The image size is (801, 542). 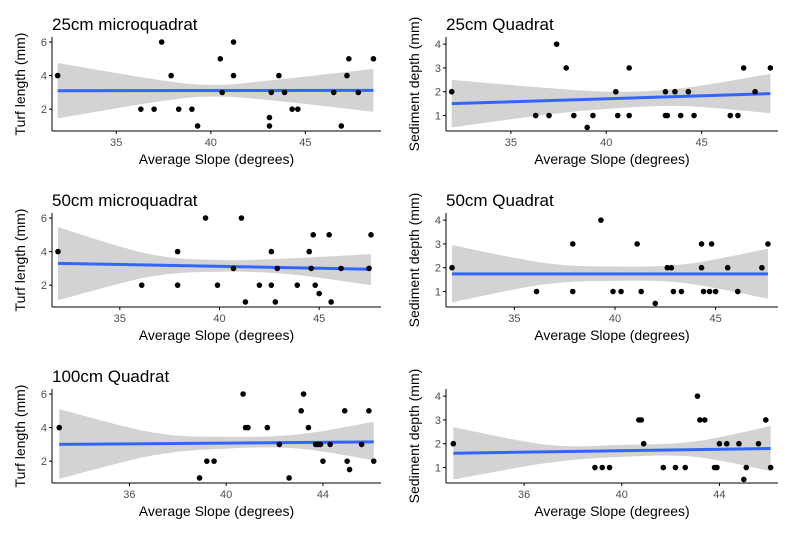 I want to click on x-tick-label: 35, so click(x=116, y=143).